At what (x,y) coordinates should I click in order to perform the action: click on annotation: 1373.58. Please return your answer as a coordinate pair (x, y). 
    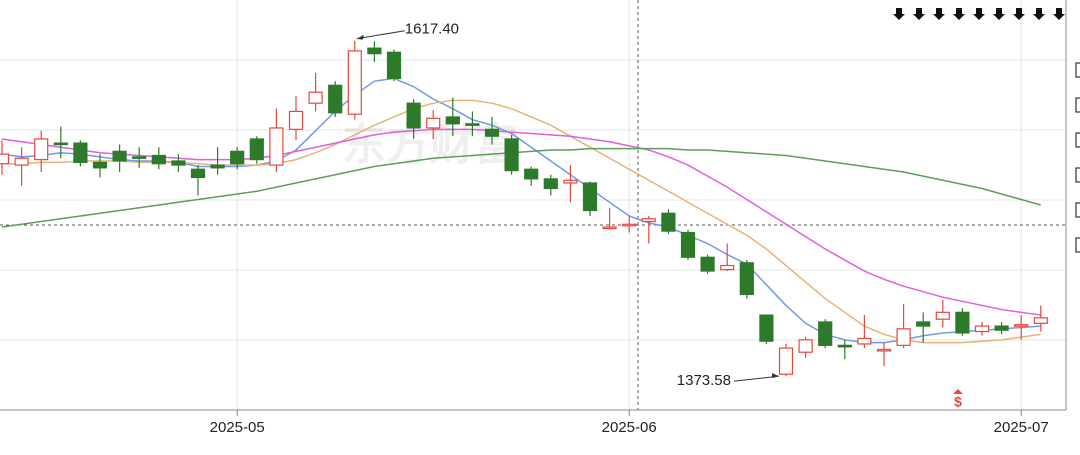
    Looking at the image, I should click on (704, 380).